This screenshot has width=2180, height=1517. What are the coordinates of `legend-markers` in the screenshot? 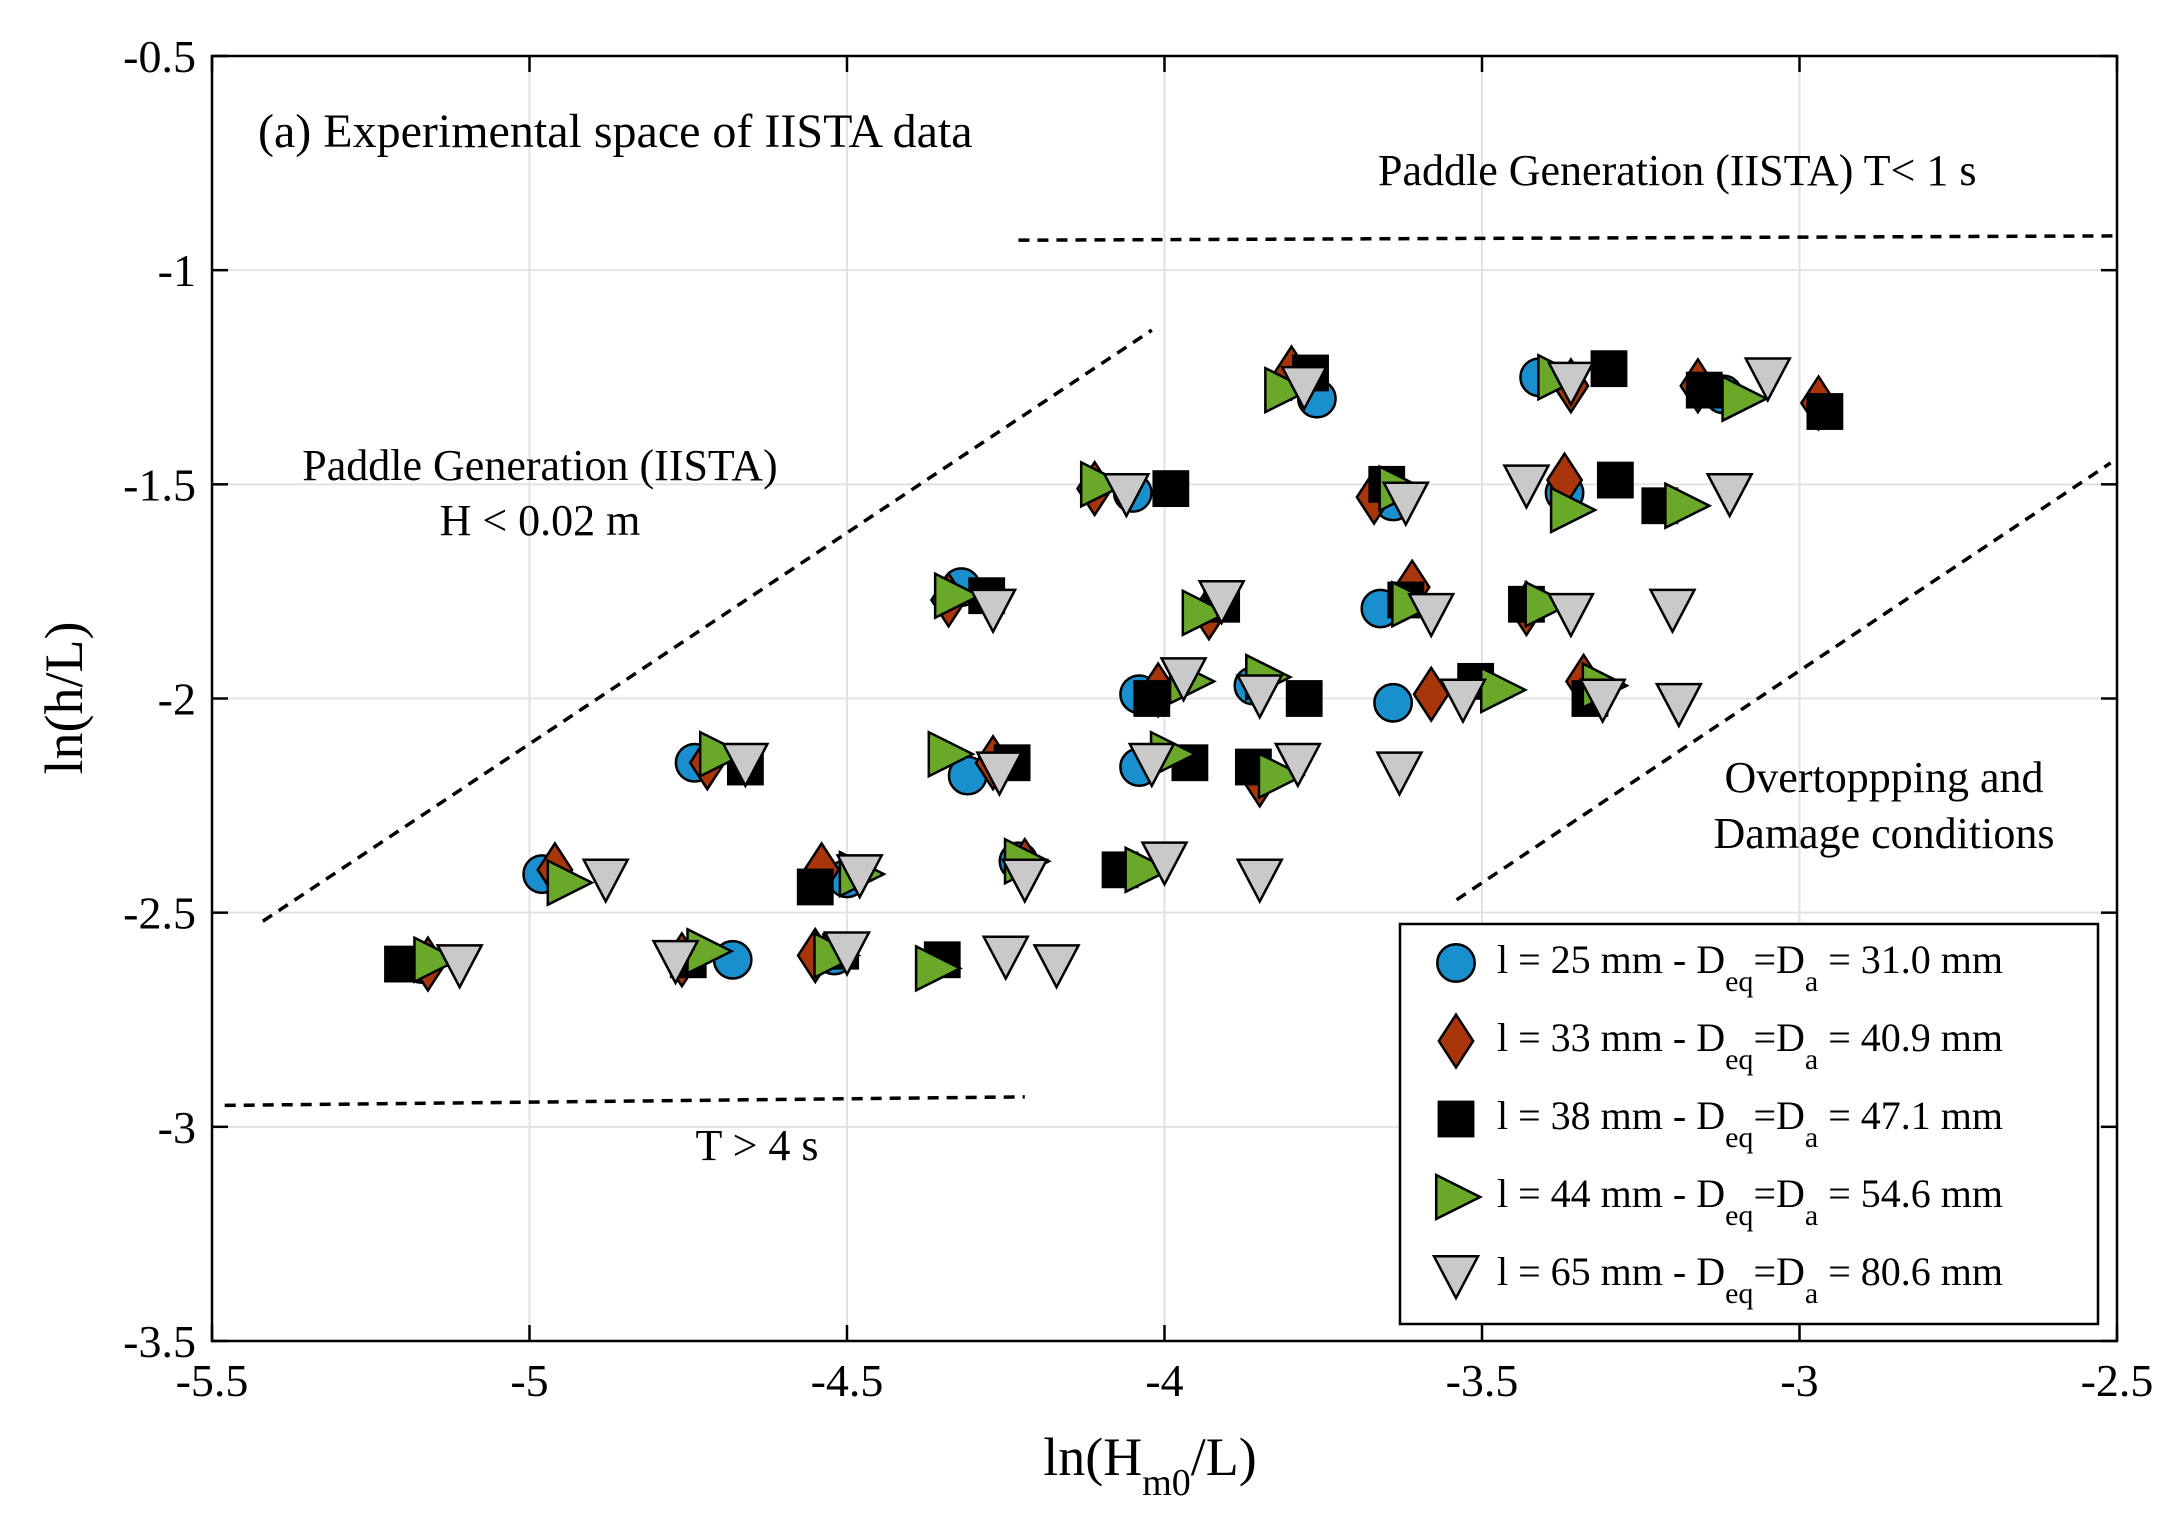 It's located at (1457, 1122).